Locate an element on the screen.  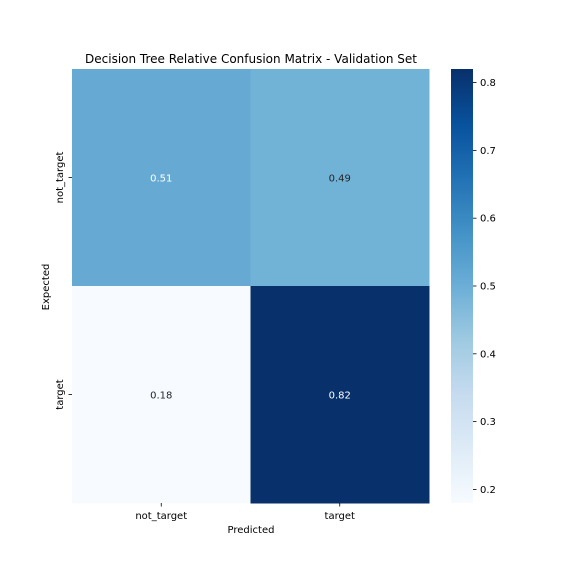
colorbar-ticks: 0.2 0.3 0.4 0.5 0.6 0.7 0.8 is located at coordinates (484, 287).